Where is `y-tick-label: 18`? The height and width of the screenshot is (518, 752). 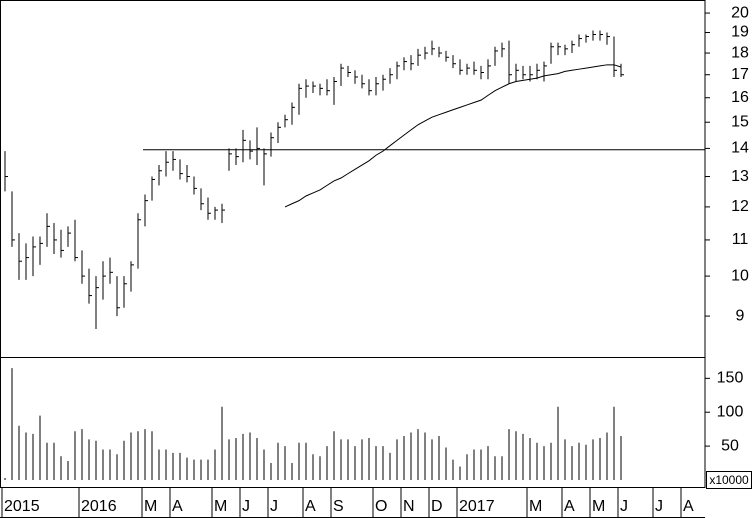 y-tick-label: 18 is located at coordinates (740, 52).